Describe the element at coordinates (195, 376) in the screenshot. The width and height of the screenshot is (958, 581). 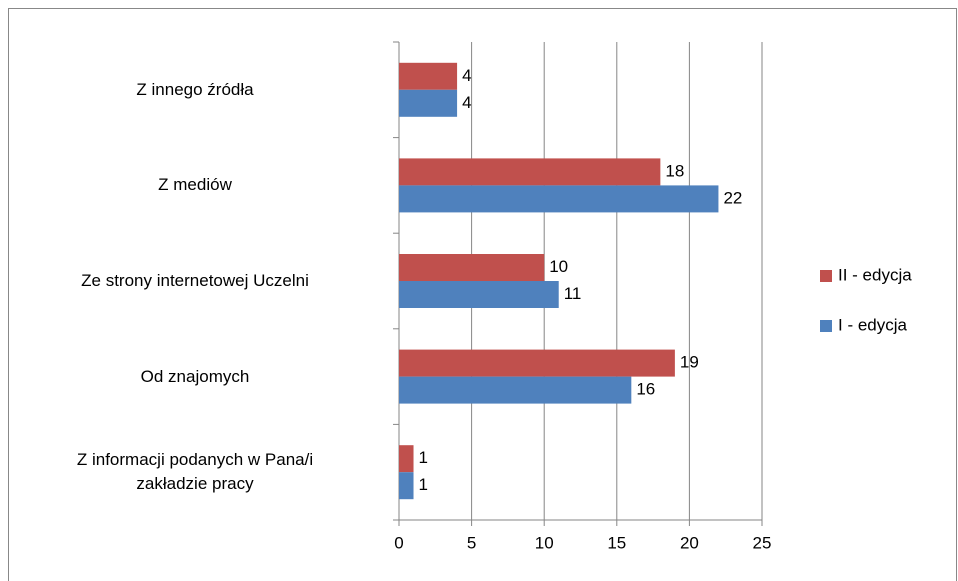
I see `y-tick-label: Od znajomych` at that location.